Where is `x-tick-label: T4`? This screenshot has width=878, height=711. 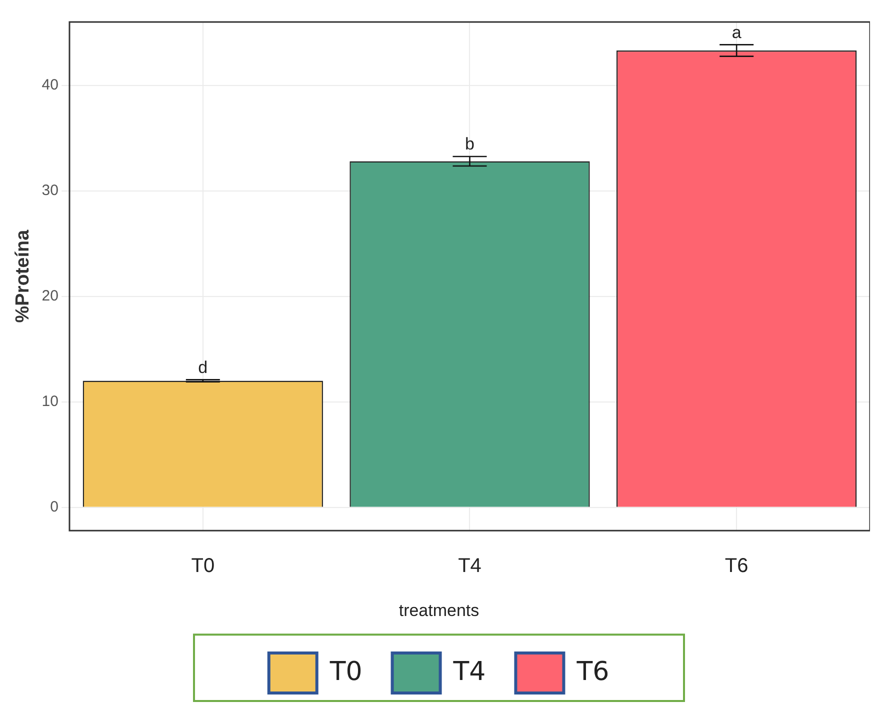
x-tick-label: T4 is located at coordinates (470, 566).